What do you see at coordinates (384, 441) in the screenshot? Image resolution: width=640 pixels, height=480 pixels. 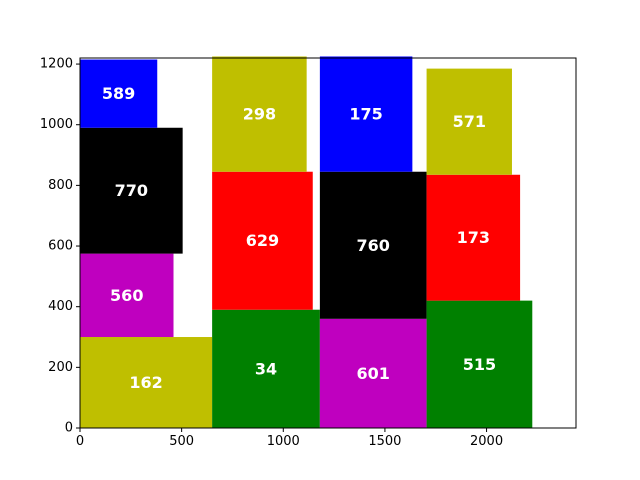 I see `x-tick-label: 1500` at bounding box center [384, 441].